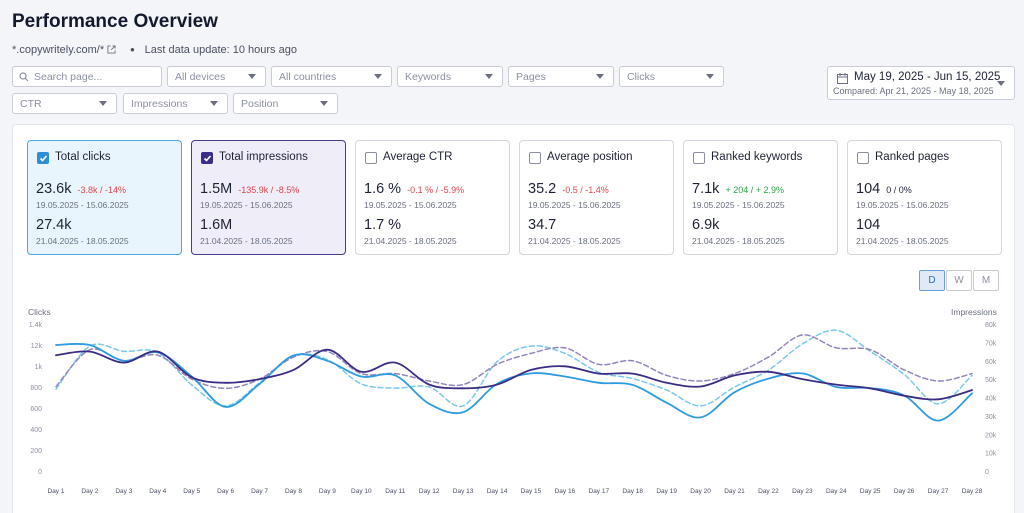 This screenshot has width=1024, height=513. Describe the element at coordinates (599, 491) in the screenshot. I see `x-tick-label: Day 17` at that location.